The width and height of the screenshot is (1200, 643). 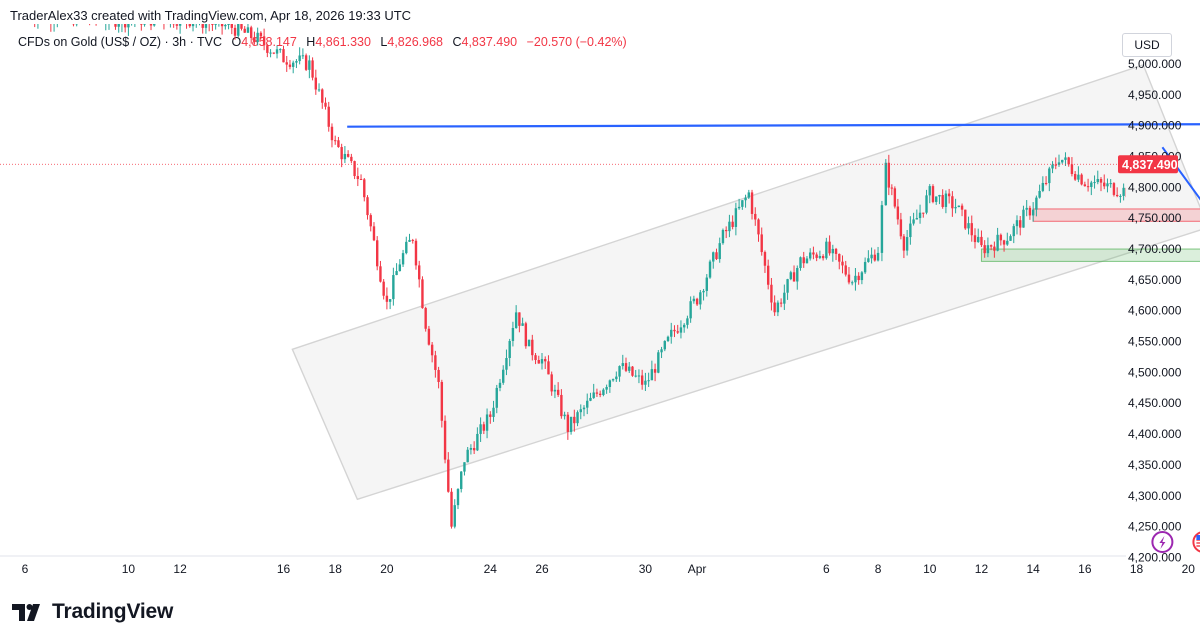 I want to click on annotation-layer, so click(x=600, y=162).